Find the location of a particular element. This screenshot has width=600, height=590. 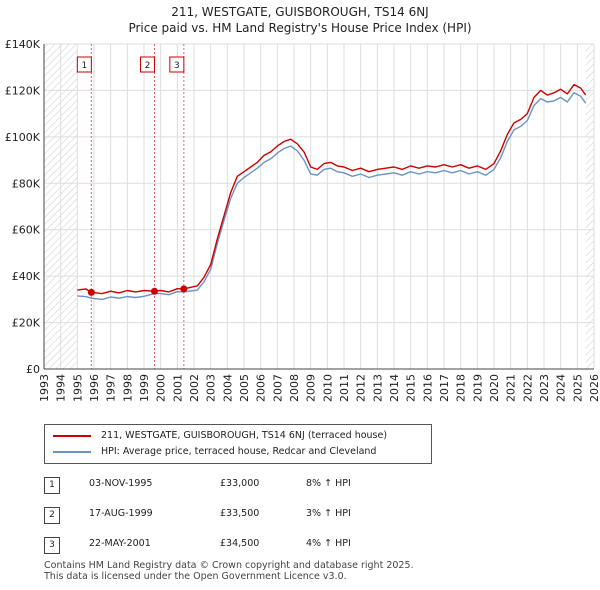

x-tick-label: 2022 is located at coordinates (527, 388).